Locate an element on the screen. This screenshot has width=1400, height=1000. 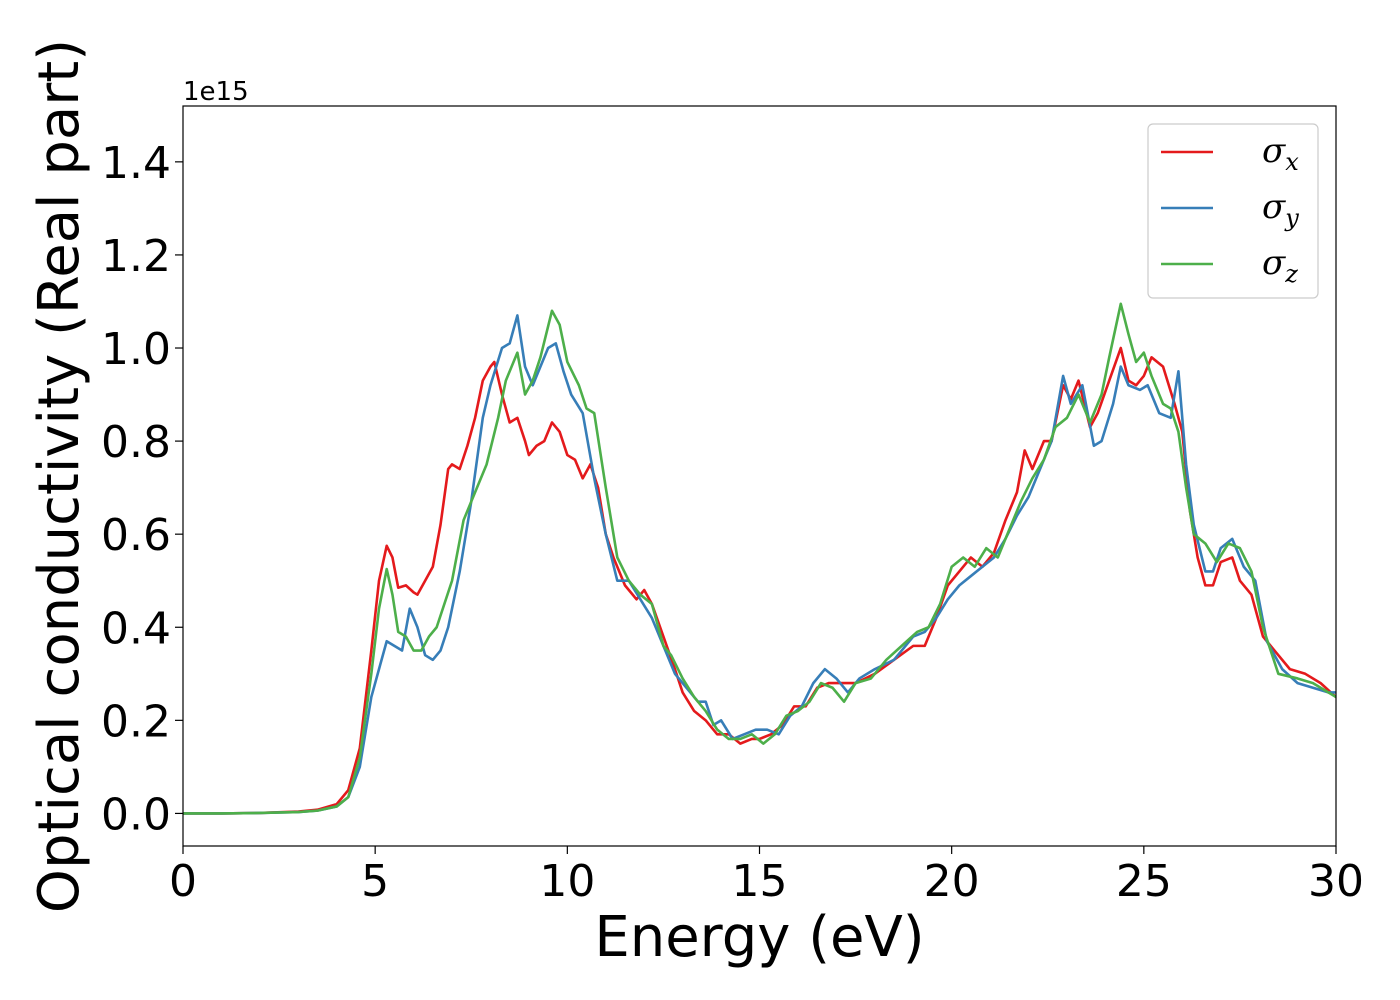
legend-subscript: x is located at coordinates (1292, 162).